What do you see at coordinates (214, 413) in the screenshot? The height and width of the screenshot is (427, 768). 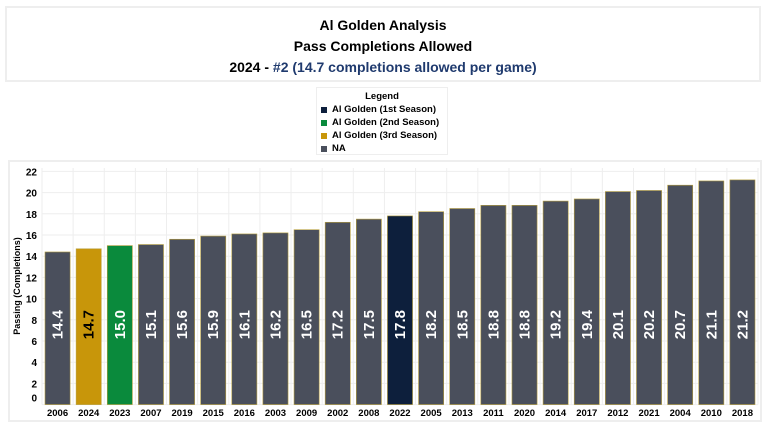 I see `x-tick-label: 2015` at bounding box center [214, 413].